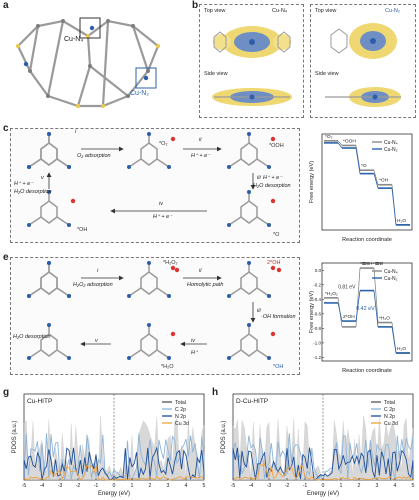  Describe the element at coordinates (96, 341) in the screenshot. I see `e-step-v-num: v` at that location.